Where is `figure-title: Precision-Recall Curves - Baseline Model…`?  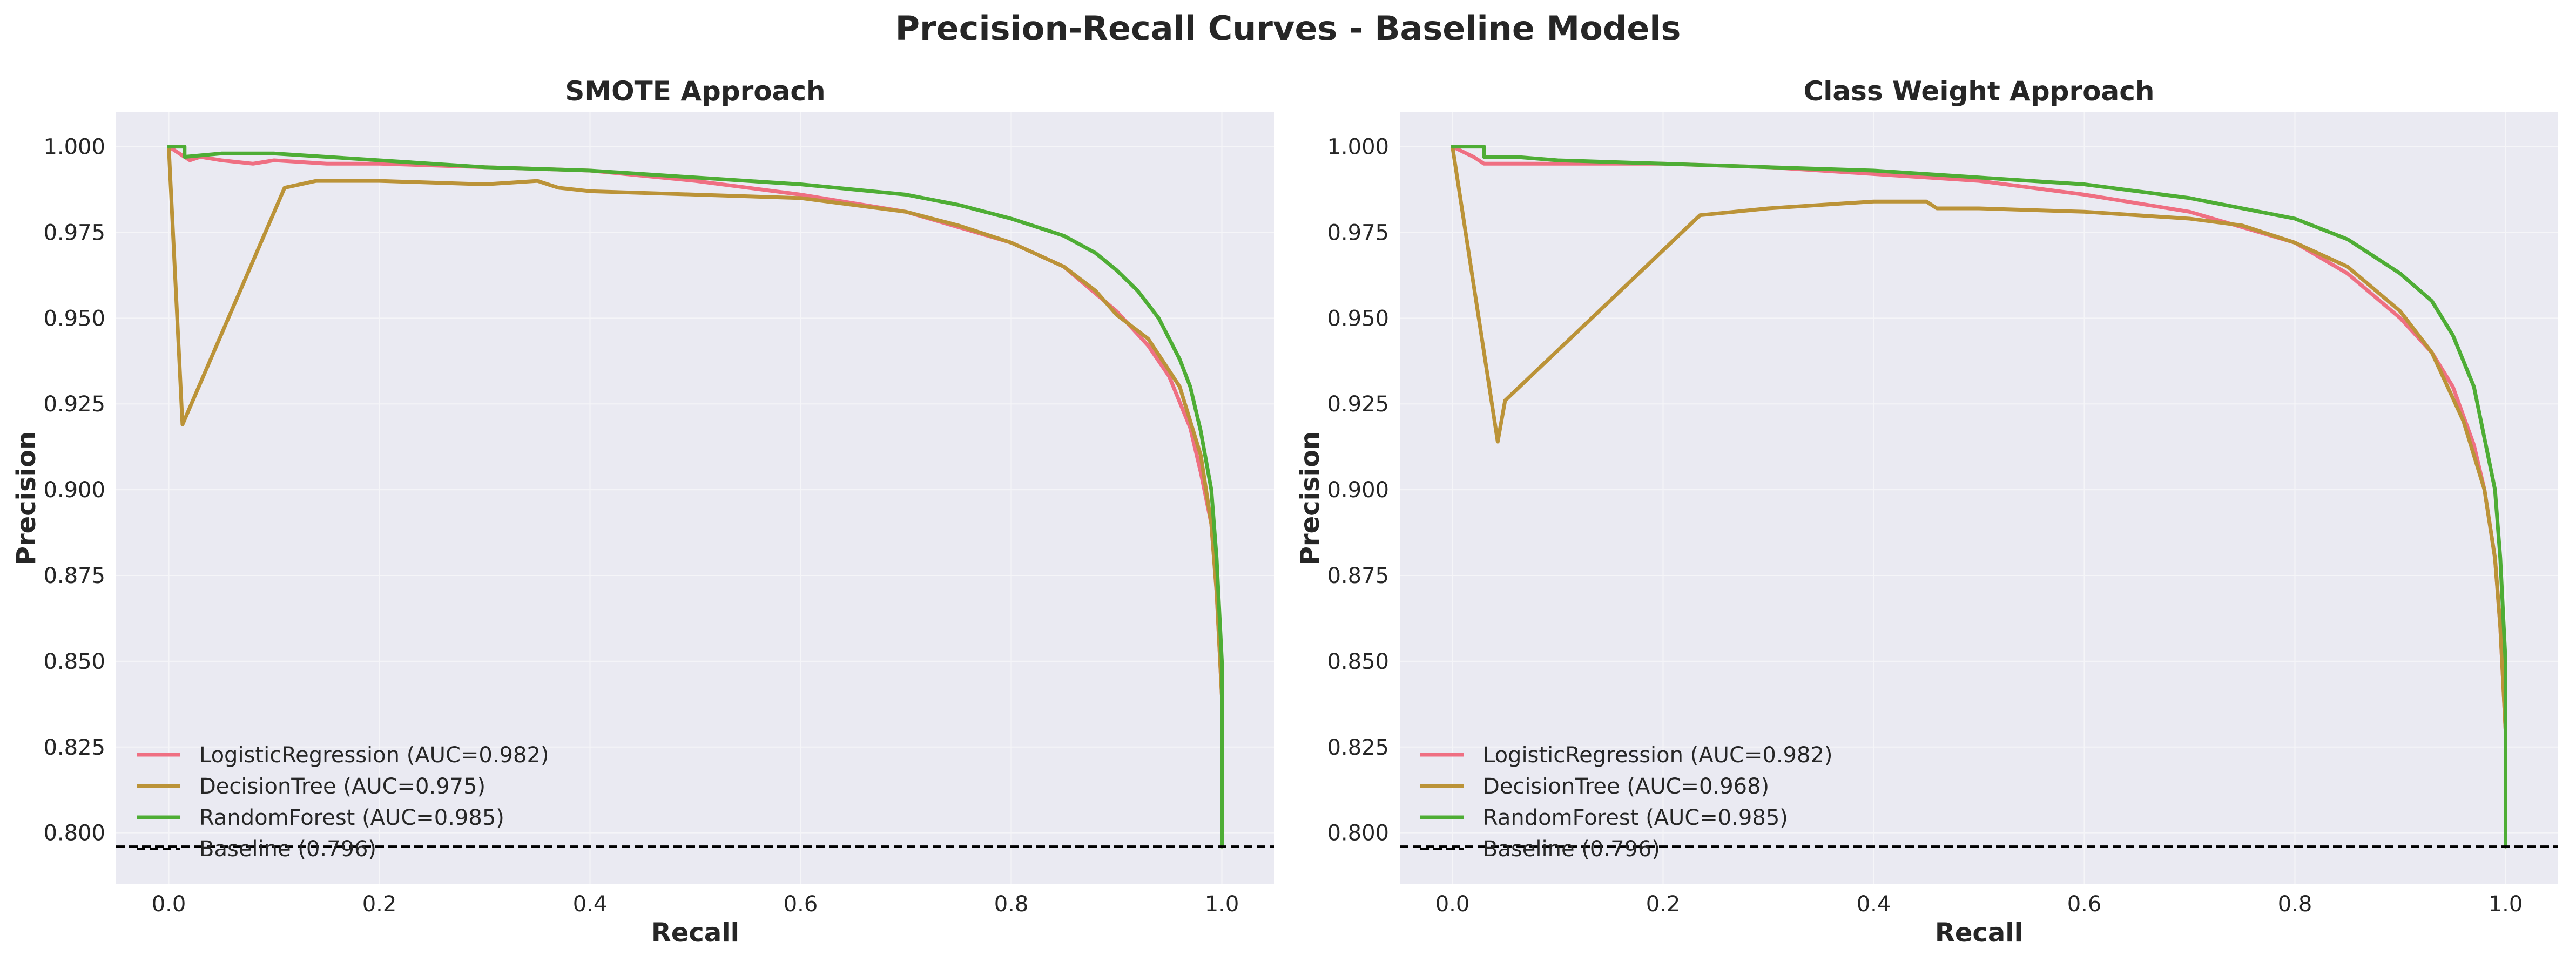 figure-title: Precision-Recall Curves - Baseline Model… is located at coordinates (1288, 28).